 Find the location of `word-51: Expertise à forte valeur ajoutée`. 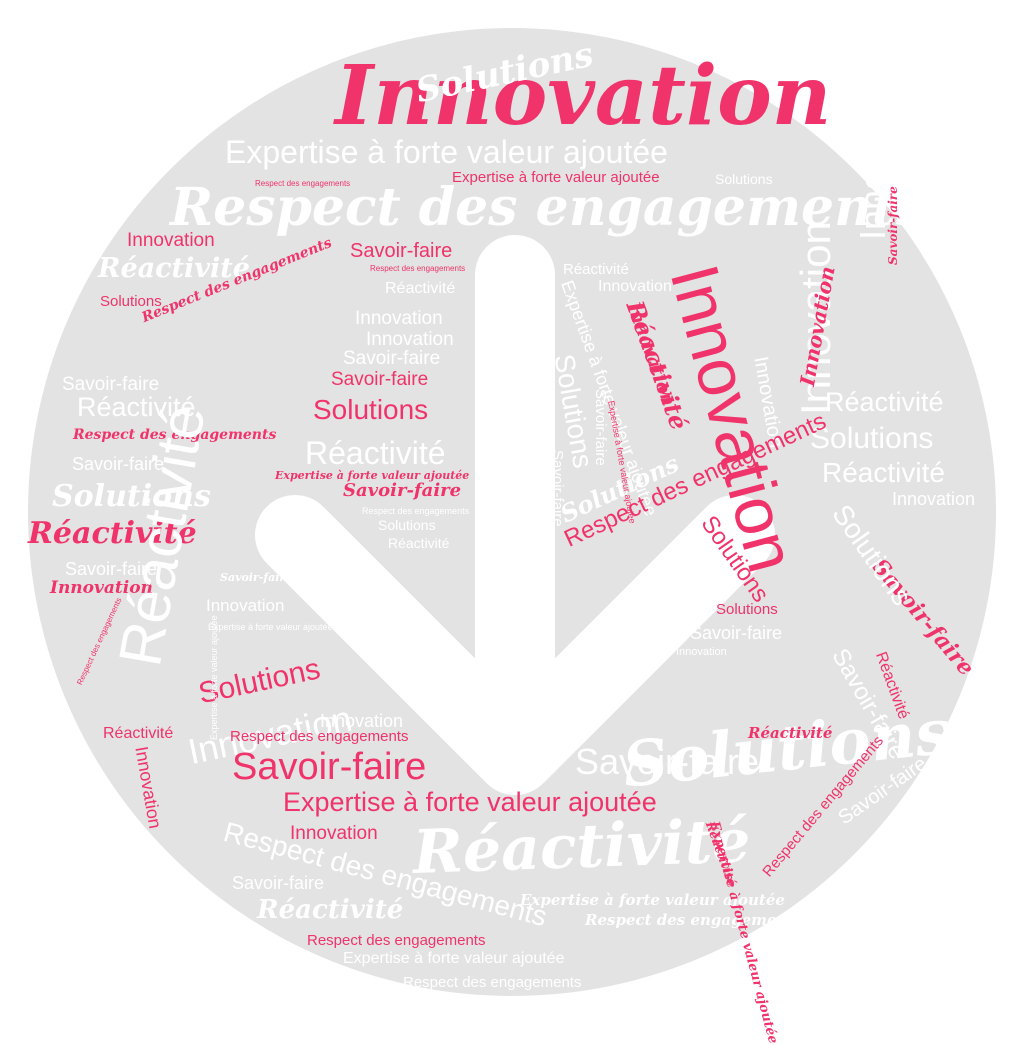

word-51: Expertise à forte valeur ajoutée is located at coordinates (454, 958).